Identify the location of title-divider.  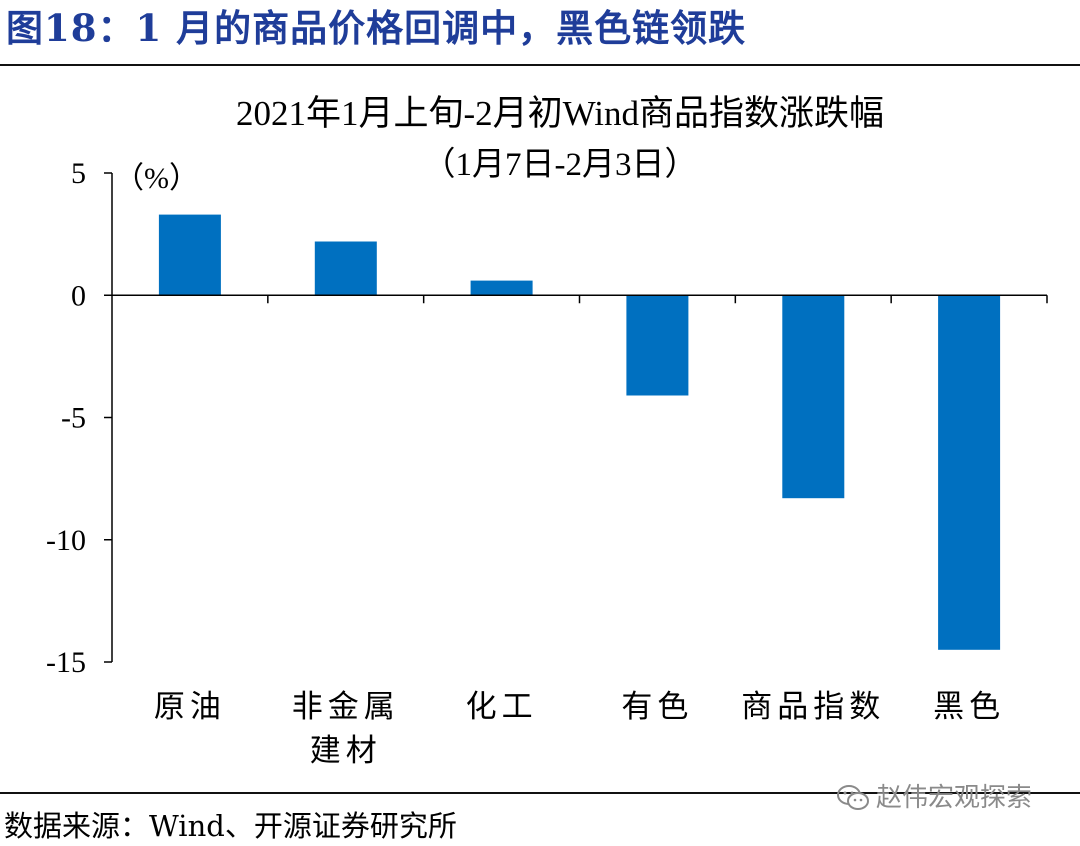
(540, 65).